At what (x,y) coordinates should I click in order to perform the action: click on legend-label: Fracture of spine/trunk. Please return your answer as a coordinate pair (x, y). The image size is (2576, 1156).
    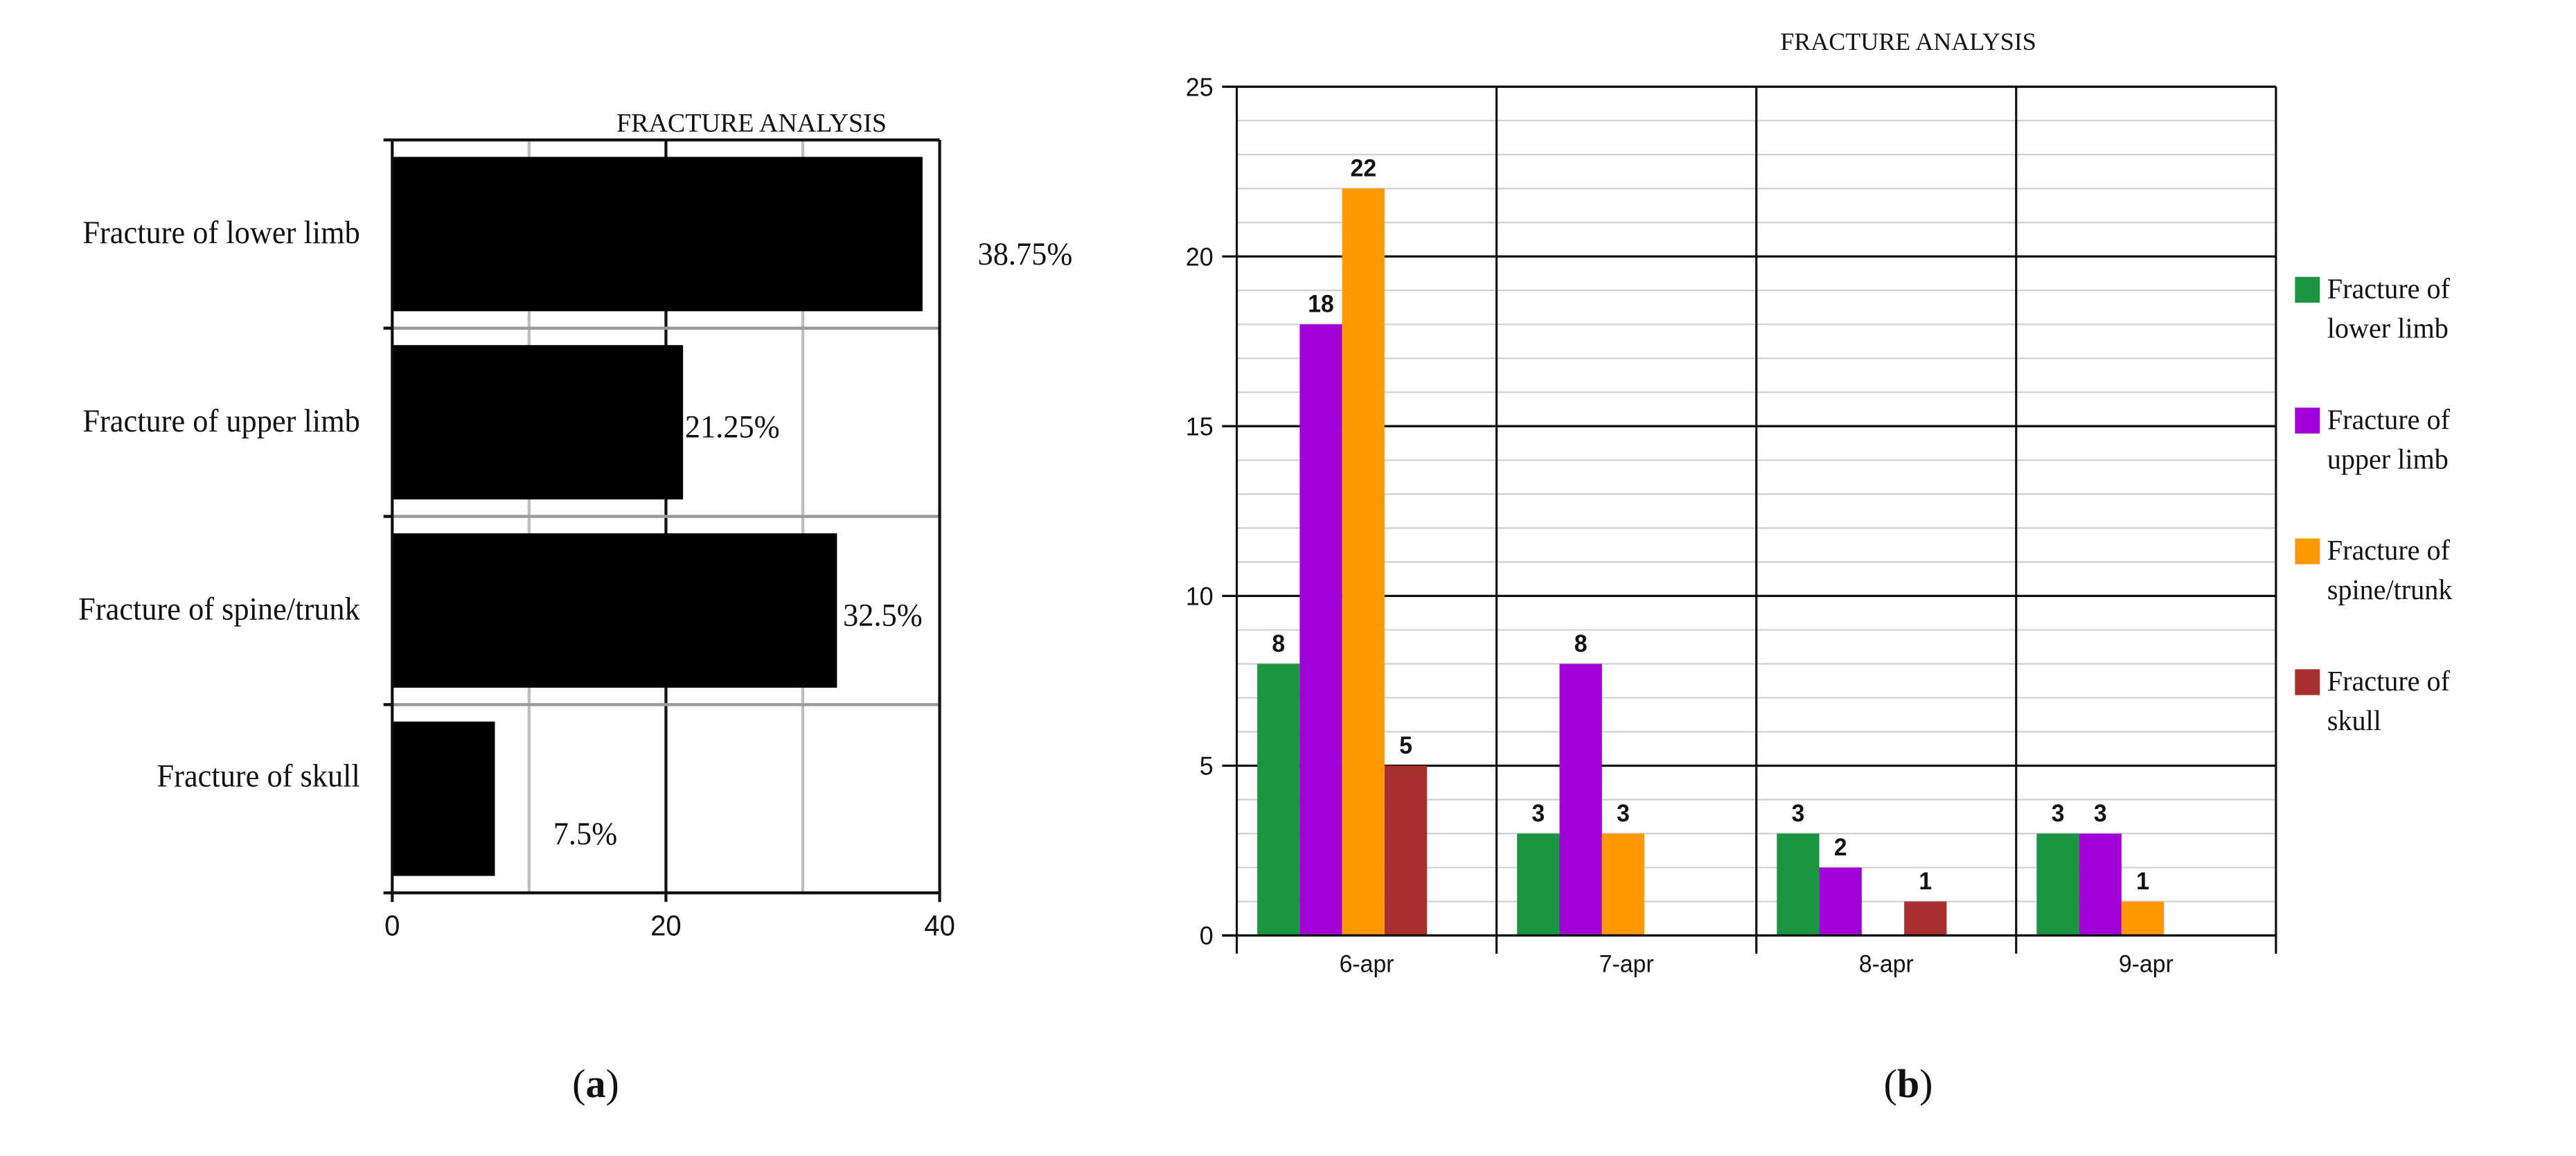
    Looking at the image, I should click on (2390, 569).